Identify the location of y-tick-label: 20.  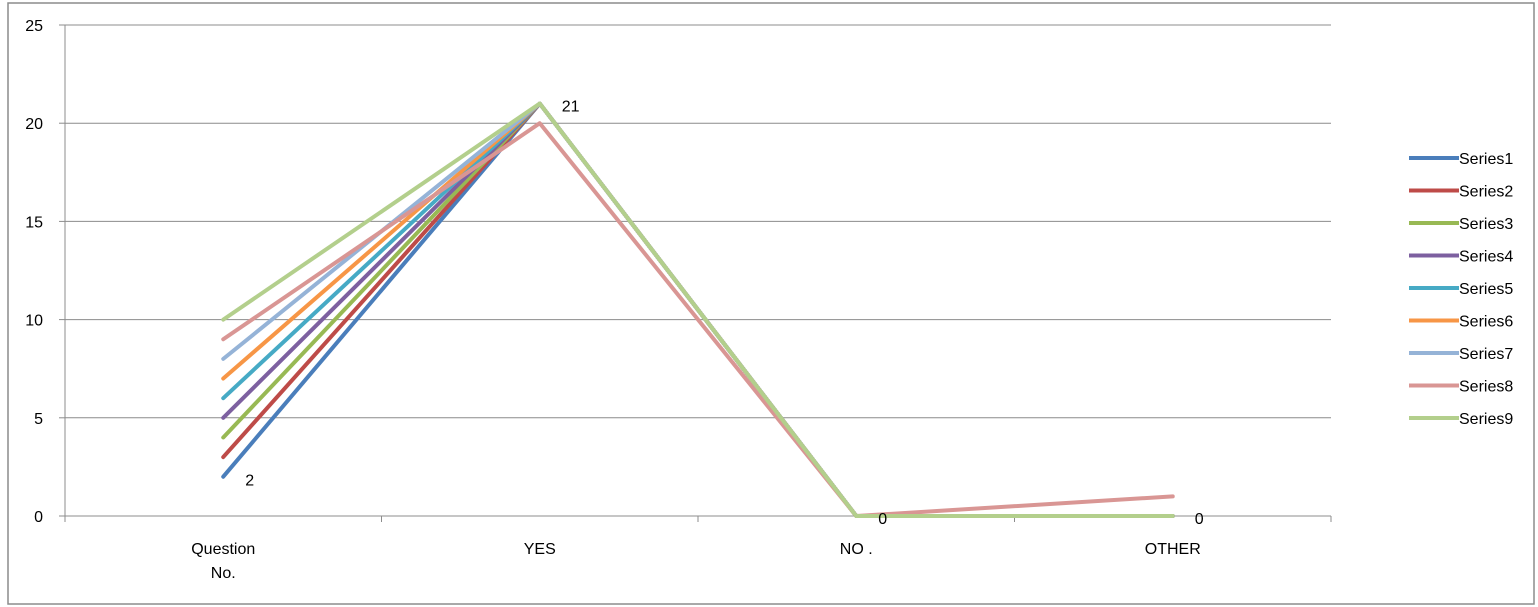
(34, 124).